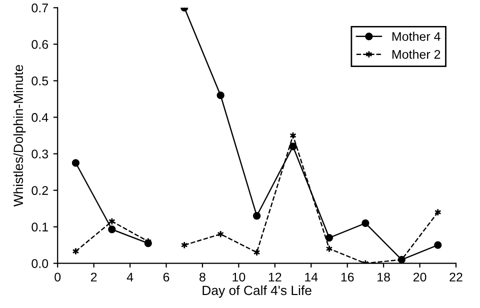 The image size is (480, 308). Describe the element at coordinates (40, 227) in the screenshot. I see `y-tick-label: 0.1` at that location.